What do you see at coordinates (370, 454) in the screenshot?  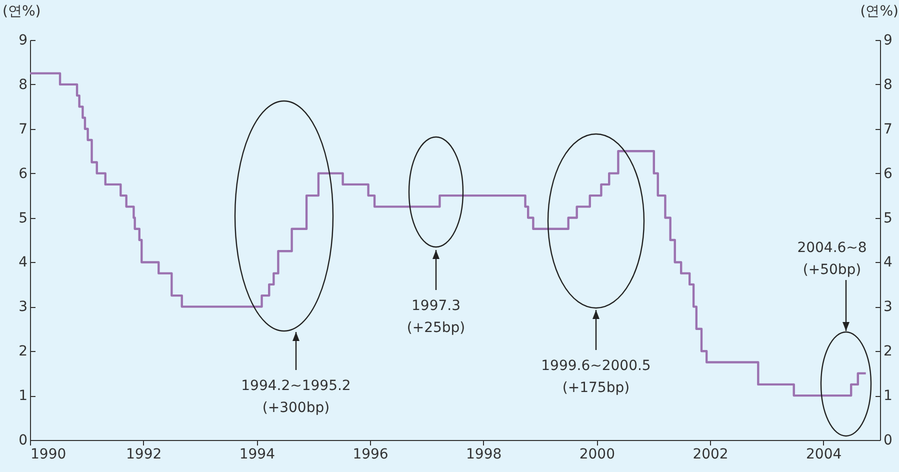 I see `x-tick-label: 1996` at bounding box center [370, 454].